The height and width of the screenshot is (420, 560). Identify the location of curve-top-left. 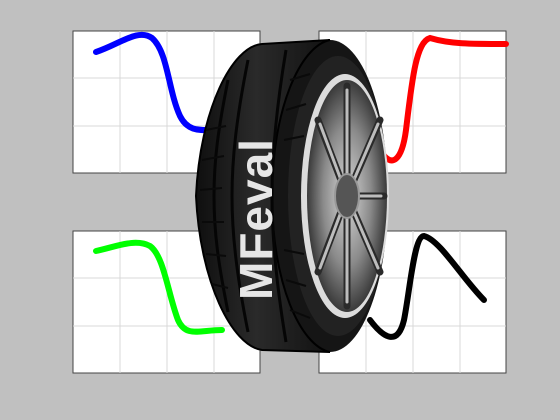
(155, 82).